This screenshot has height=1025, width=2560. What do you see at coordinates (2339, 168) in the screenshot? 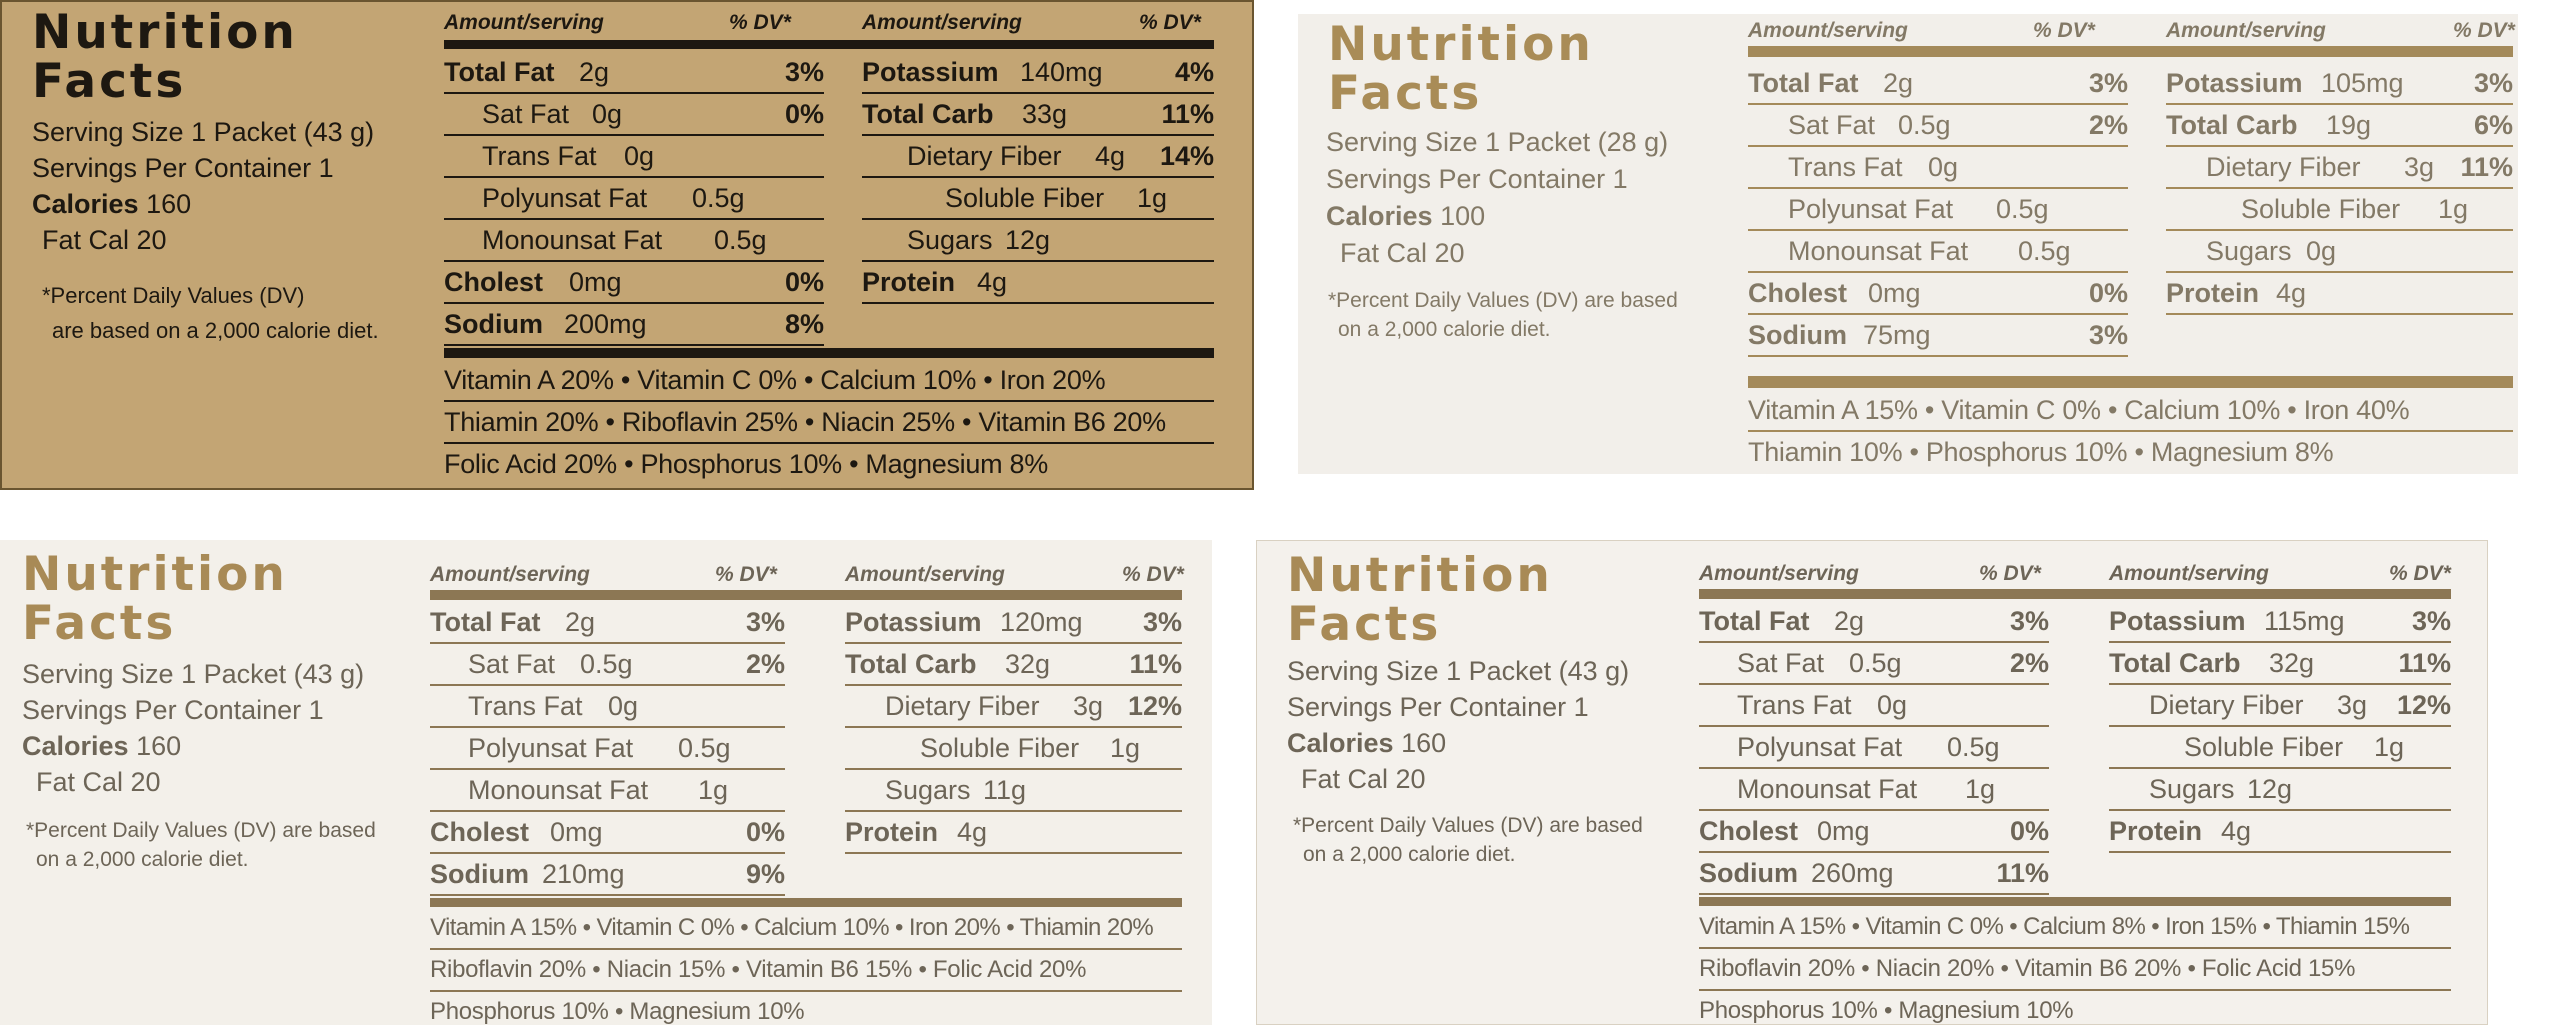
I see `nutrient-row-dietary-fiber: Dietary Fiber 3g 11%` at bounding box center [2339, 168].